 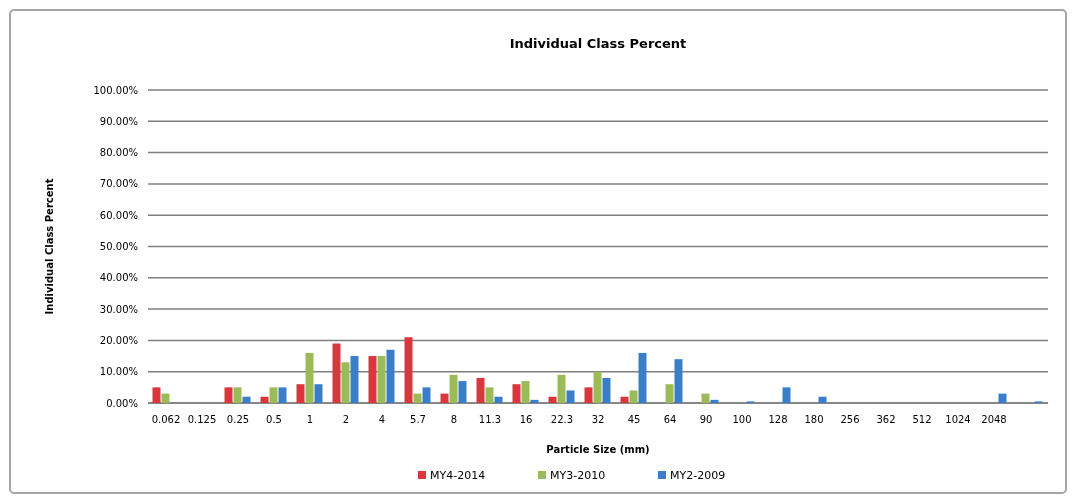 What do you see at coordinates (922, 419) in the screenshot?
I see `x-tick-label: 512` at bounding box center [922, 419].